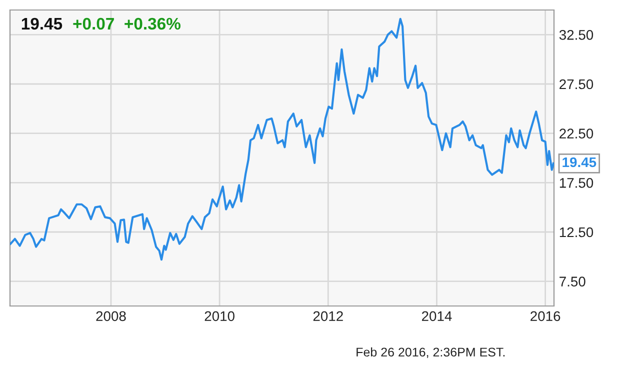 The image size is (635, 366). Describe the element at coordinates (577, 232) in the screenshot. I see `y-tick-label: 12.50` at that location.